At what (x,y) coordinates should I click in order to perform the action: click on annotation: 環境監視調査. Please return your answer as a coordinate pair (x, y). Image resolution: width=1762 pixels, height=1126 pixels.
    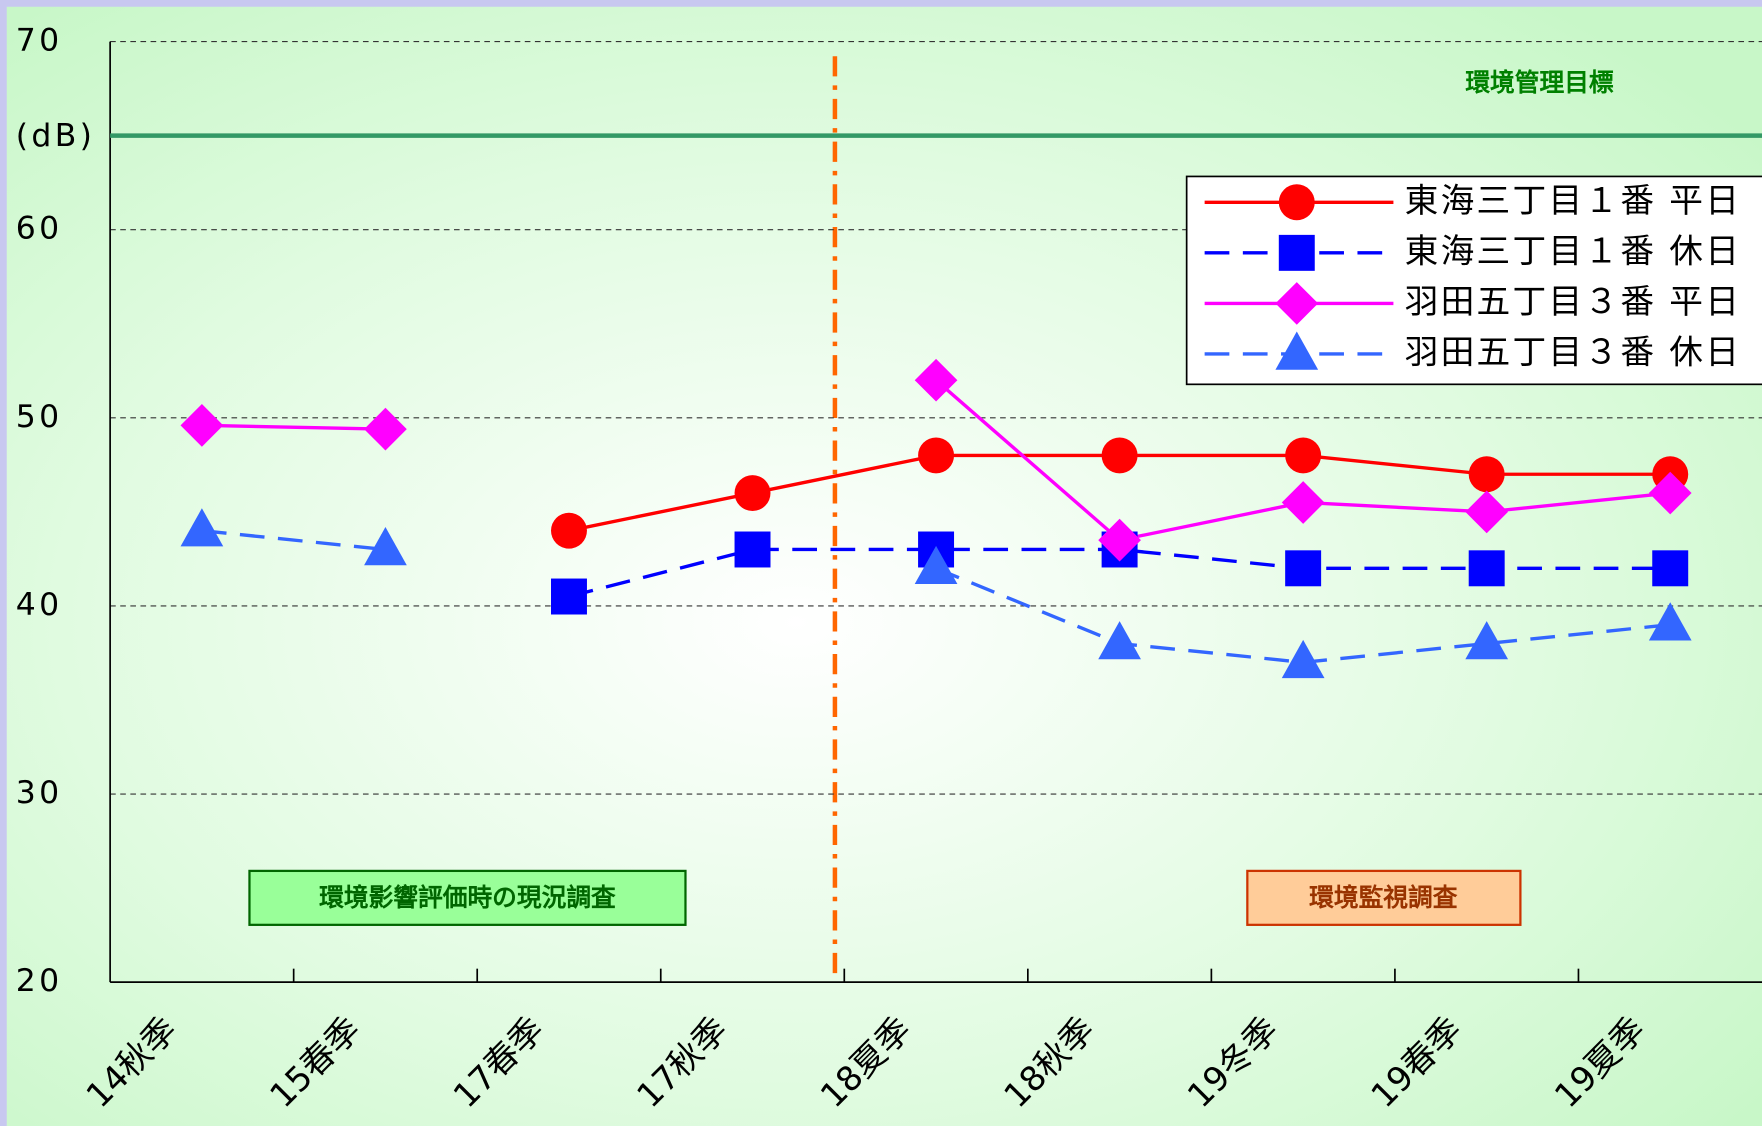
    Looking at the image, I should click on (1383, 897).